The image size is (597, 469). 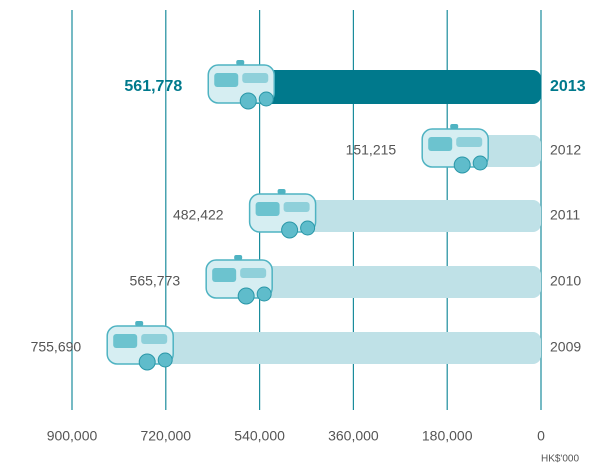 I want to click on x-tick-label: 0, so click(x=541, y=436).